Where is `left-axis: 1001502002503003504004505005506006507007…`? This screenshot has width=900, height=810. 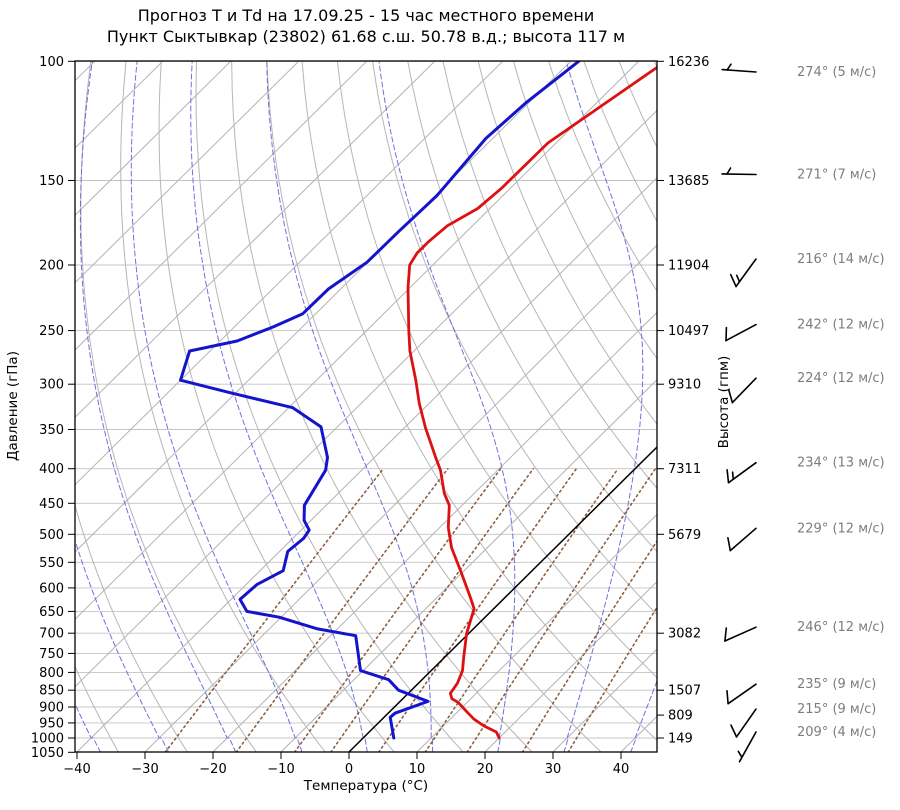 left-axis: 1001502002503003504004505005506006507007… is located at coordinates (53, 408).